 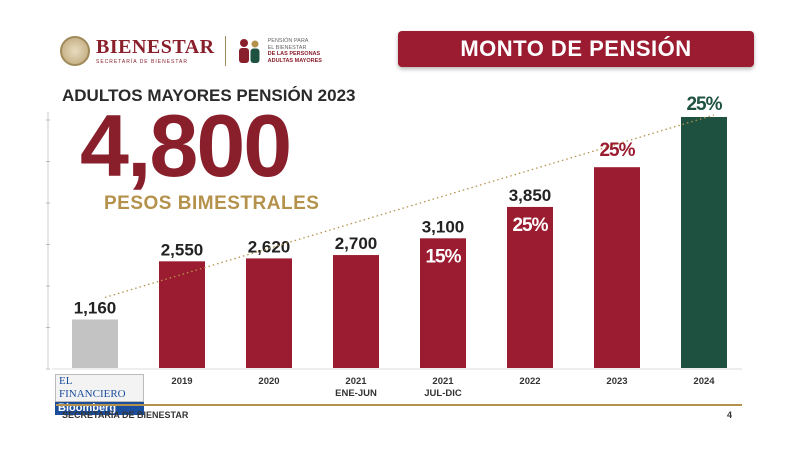 What do you see at coordinates (142, 62) in the screenshot?
I see `brand-subtitle: SECRETARÍA DE BIENESTAR` at bounding box center [142, 62].